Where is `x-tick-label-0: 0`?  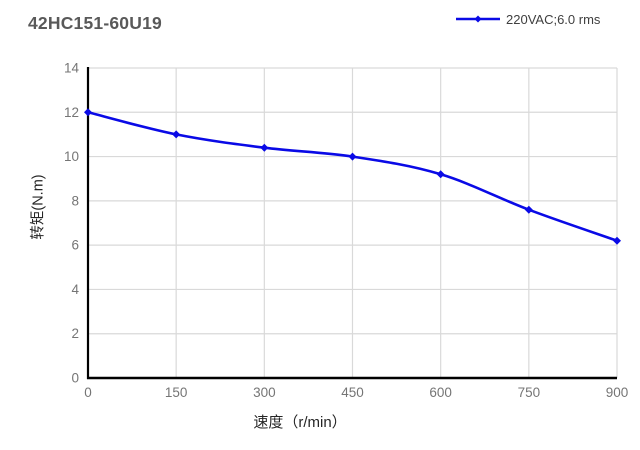 x-tick-label-0: 0 is located at coordinates (88, 392).